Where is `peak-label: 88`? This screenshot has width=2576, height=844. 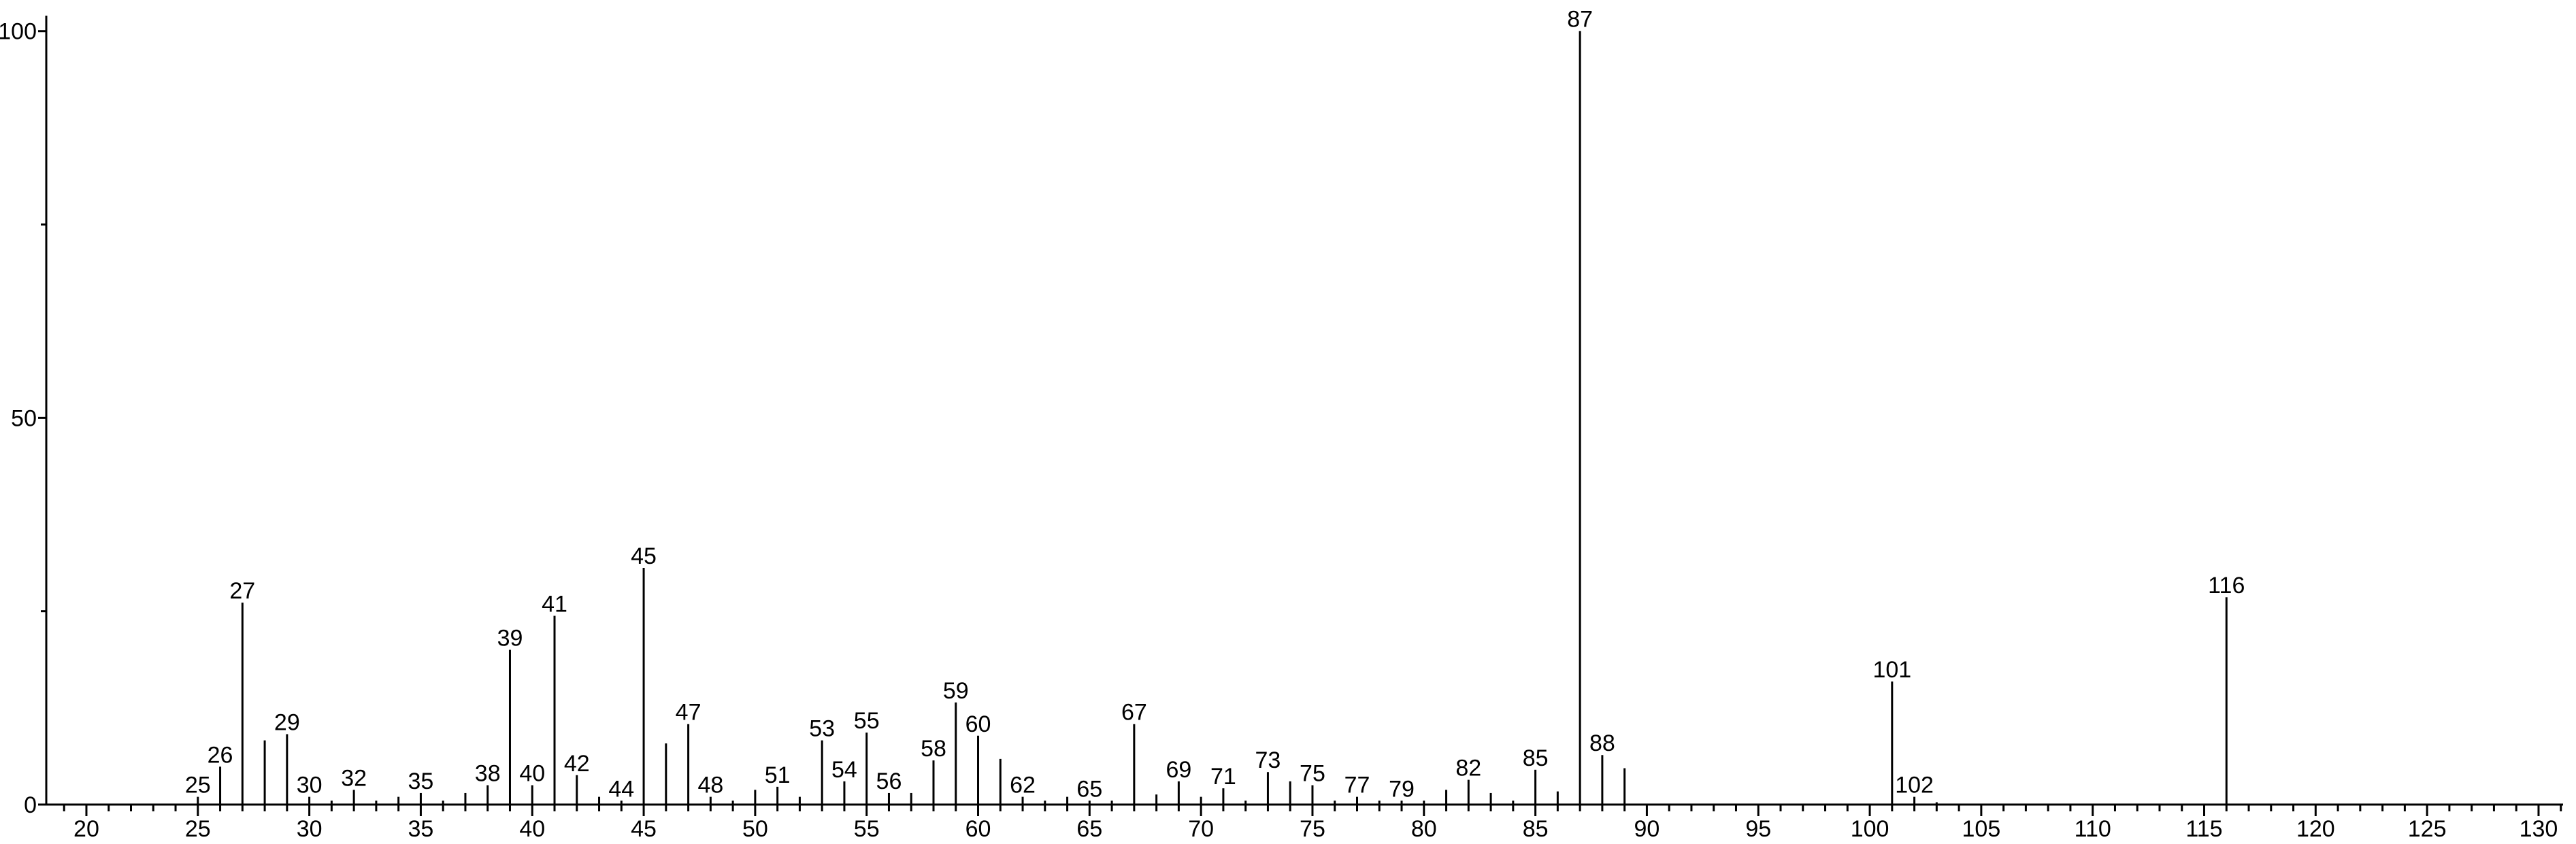 peak-label: 88 is located at coordinates (1602, 743).